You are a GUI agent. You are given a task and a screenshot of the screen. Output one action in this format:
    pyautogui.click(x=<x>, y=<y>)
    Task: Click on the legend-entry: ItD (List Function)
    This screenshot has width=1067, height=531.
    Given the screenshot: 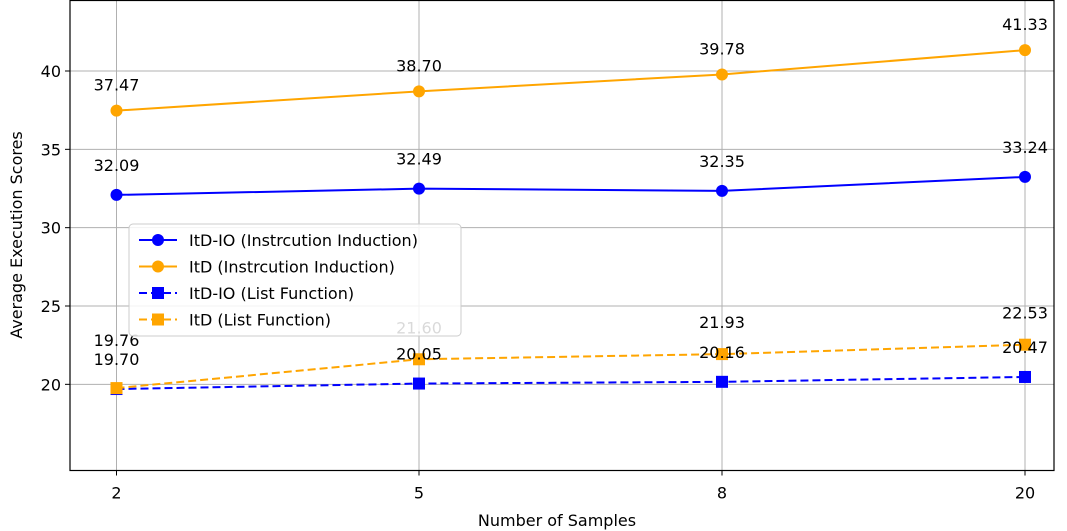 What is the action you would take?
    pyautogui.click(x=235, y=320)
    